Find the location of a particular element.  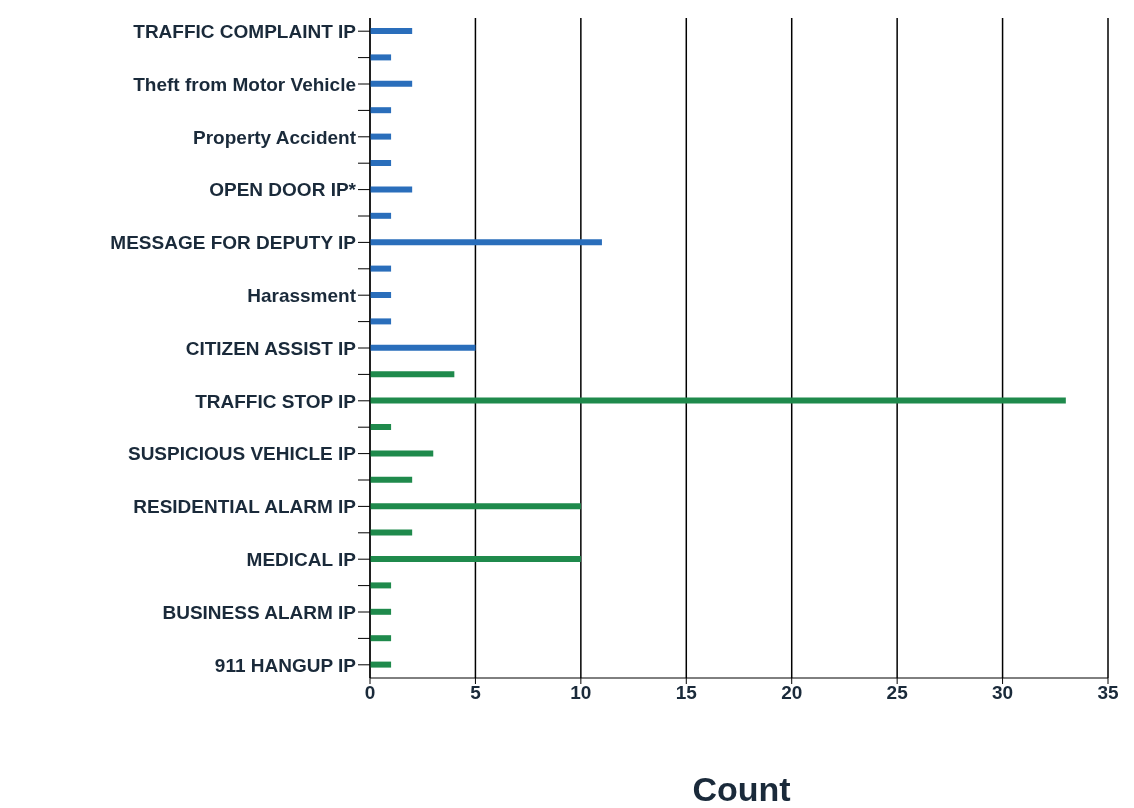

y-tick-label: RESIDENTIAL ALARM IP is located at coordinates (245, 507).